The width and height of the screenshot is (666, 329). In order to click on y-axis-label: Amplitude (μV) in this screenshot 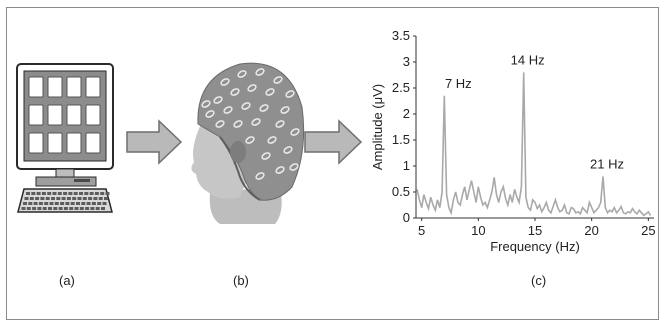, I will do `click(377, 127)`.